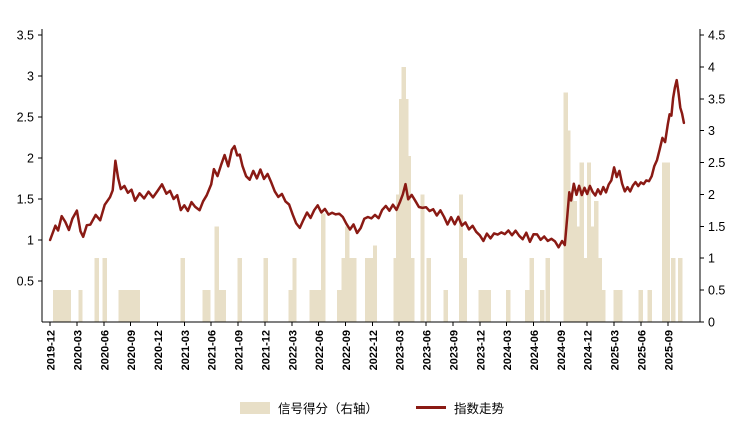  What do you see at coordinates (481, 350) in the screenshot?
I see `x-axis-tick-label: 2023-12` at bounding box center [481, 350].